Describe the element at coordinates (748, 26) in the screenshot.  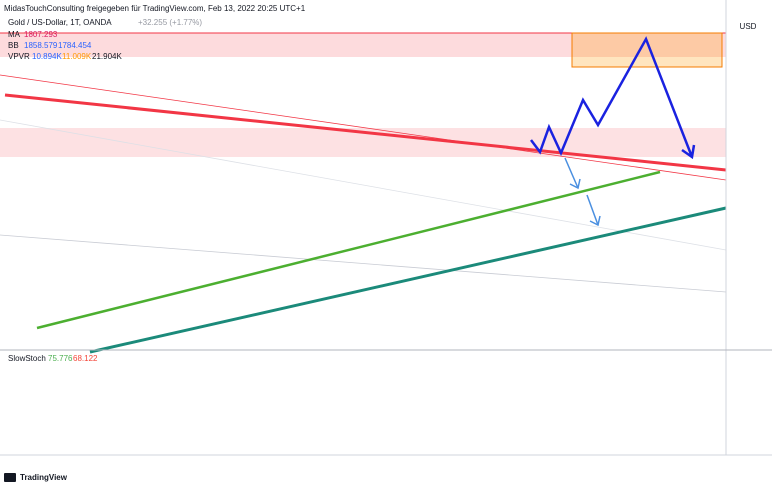
I see `y-unit: USD` at that location.